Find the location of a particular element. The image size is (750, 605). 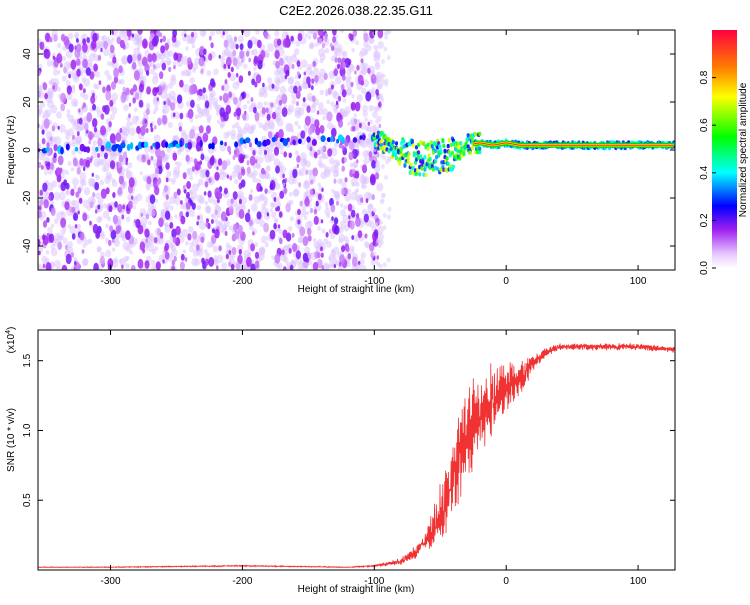

colorbar-tick-label: 0.8 is located at coordinates (704, 77).